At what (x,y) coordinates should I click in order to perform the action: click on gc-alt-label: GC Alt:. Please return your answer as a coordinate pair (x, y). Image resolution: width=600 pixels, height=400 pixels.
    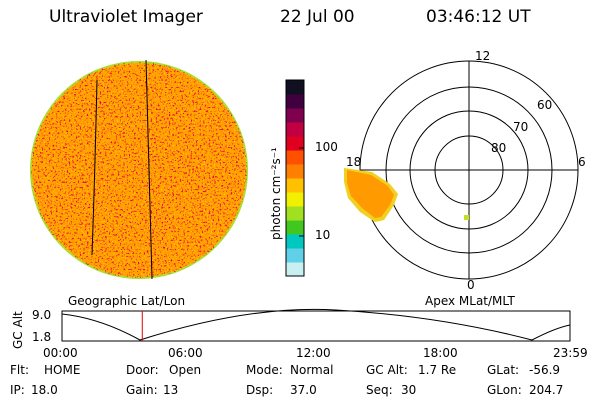
    Looking at the image, I should click on (387, 370).